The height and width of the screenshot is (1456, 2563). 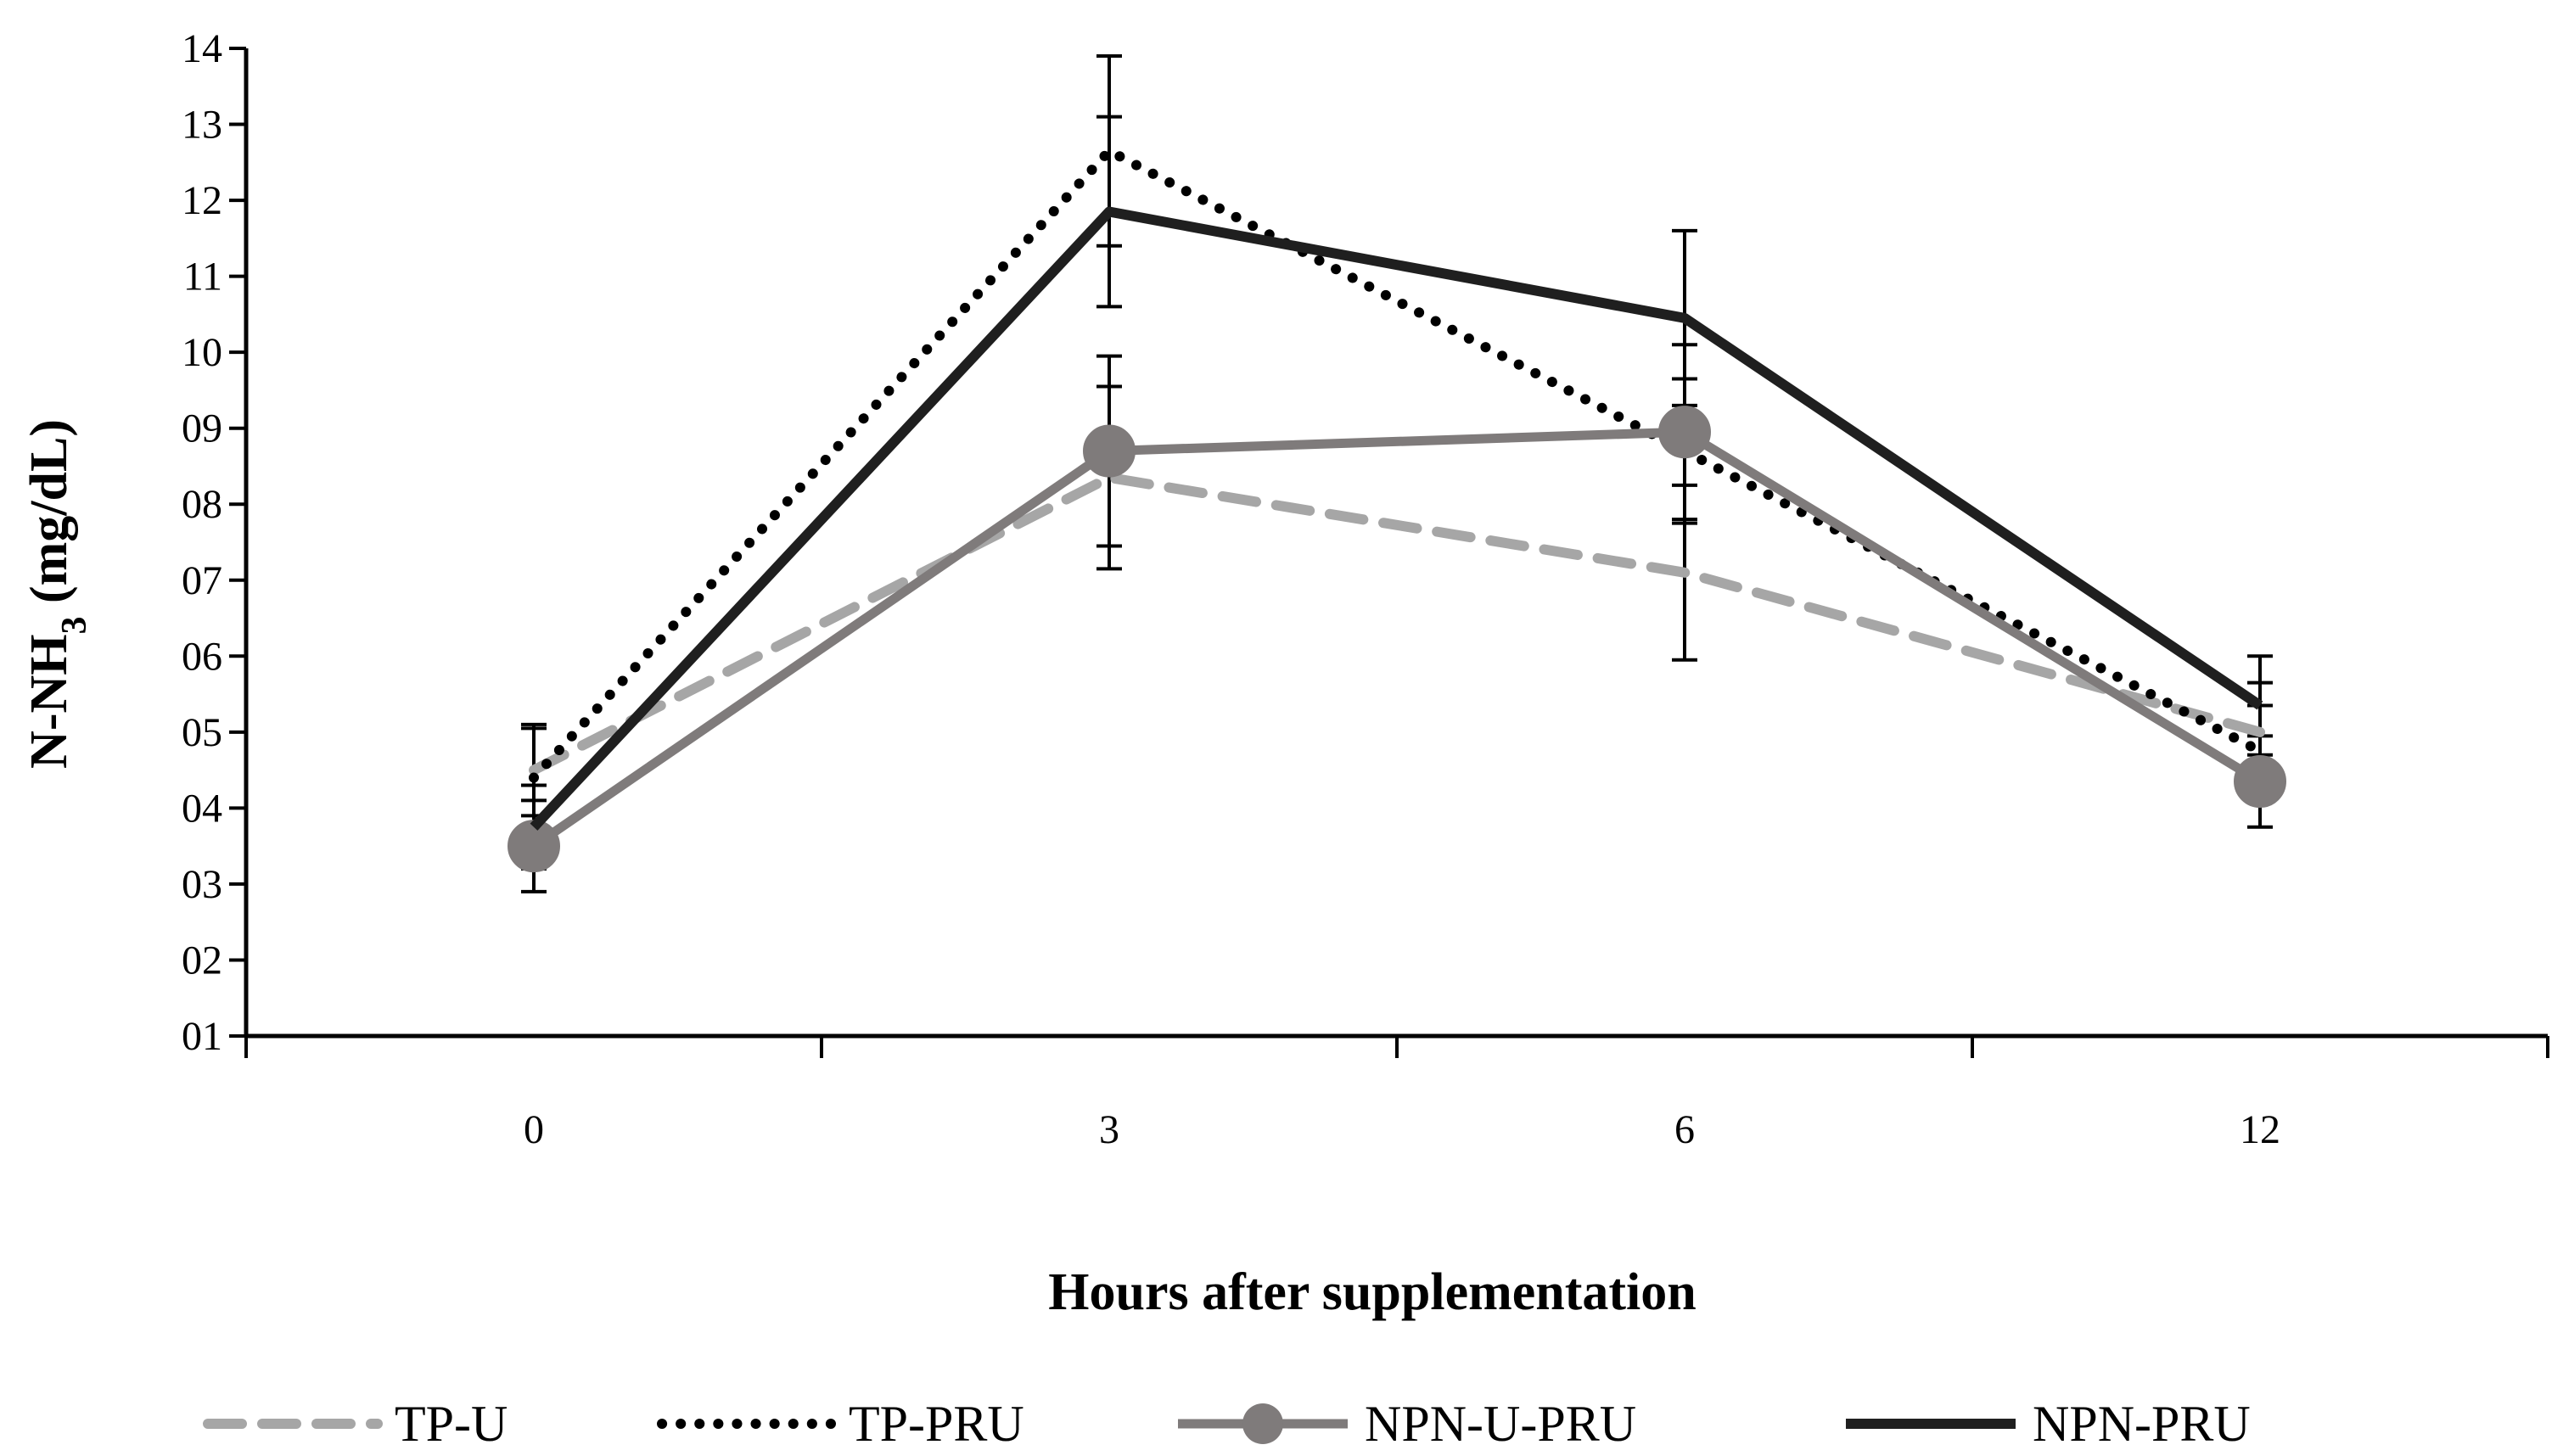 I want to click on y-tick-label-07: 07, so click(x=202, y=581).